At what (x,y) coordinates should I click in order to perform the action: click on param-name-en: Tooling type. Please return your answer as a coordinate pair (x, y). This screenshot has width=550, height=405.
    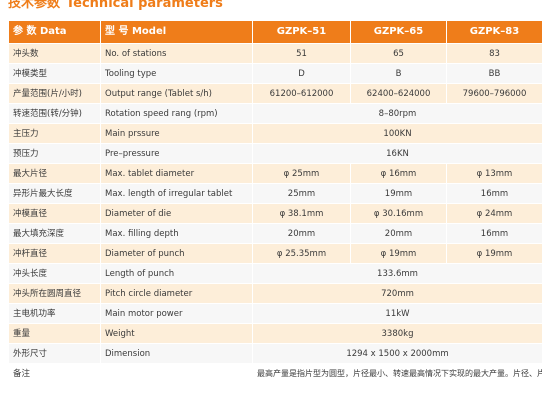
    Looking at the image, I should click on (176, 73).